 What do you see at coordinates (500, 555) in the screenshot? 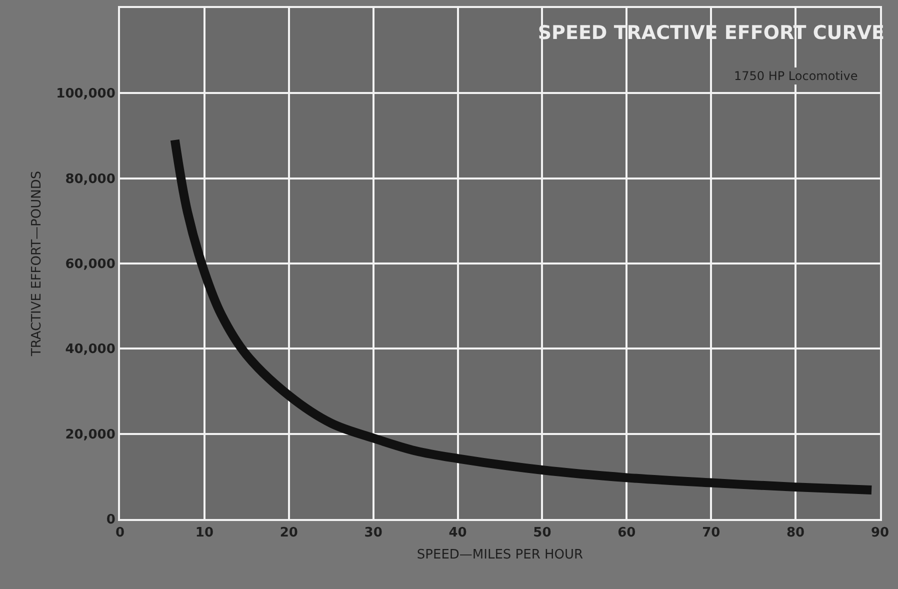
I see `x-axis-title: SPEED—MILES PER HOUR` at bounding box center [500, 555].